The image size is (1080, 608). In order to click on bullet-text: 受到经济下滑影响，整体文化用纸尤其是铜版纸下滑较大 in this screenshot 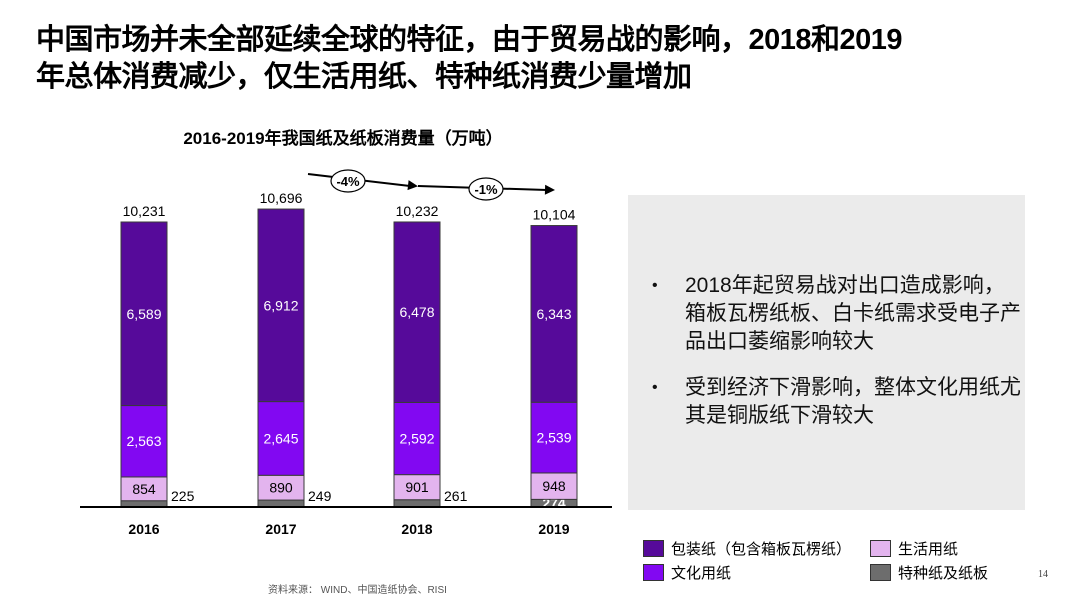, I will do `click(853, 401)`.